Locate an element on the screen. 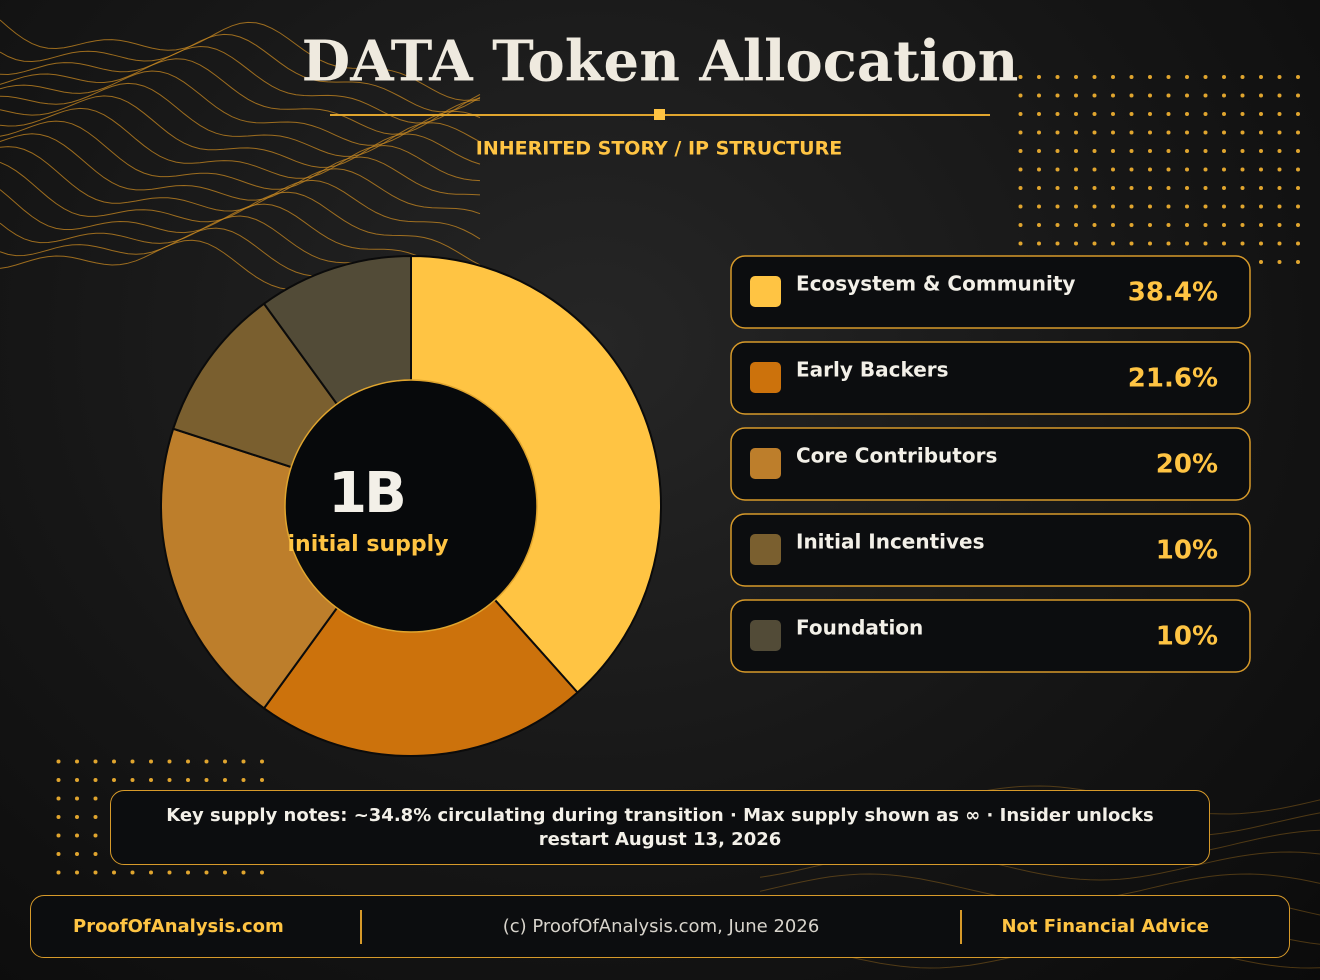 This screenshot has width=1320, height=980. center-label: initial supply is located at coordinates (368, 544).